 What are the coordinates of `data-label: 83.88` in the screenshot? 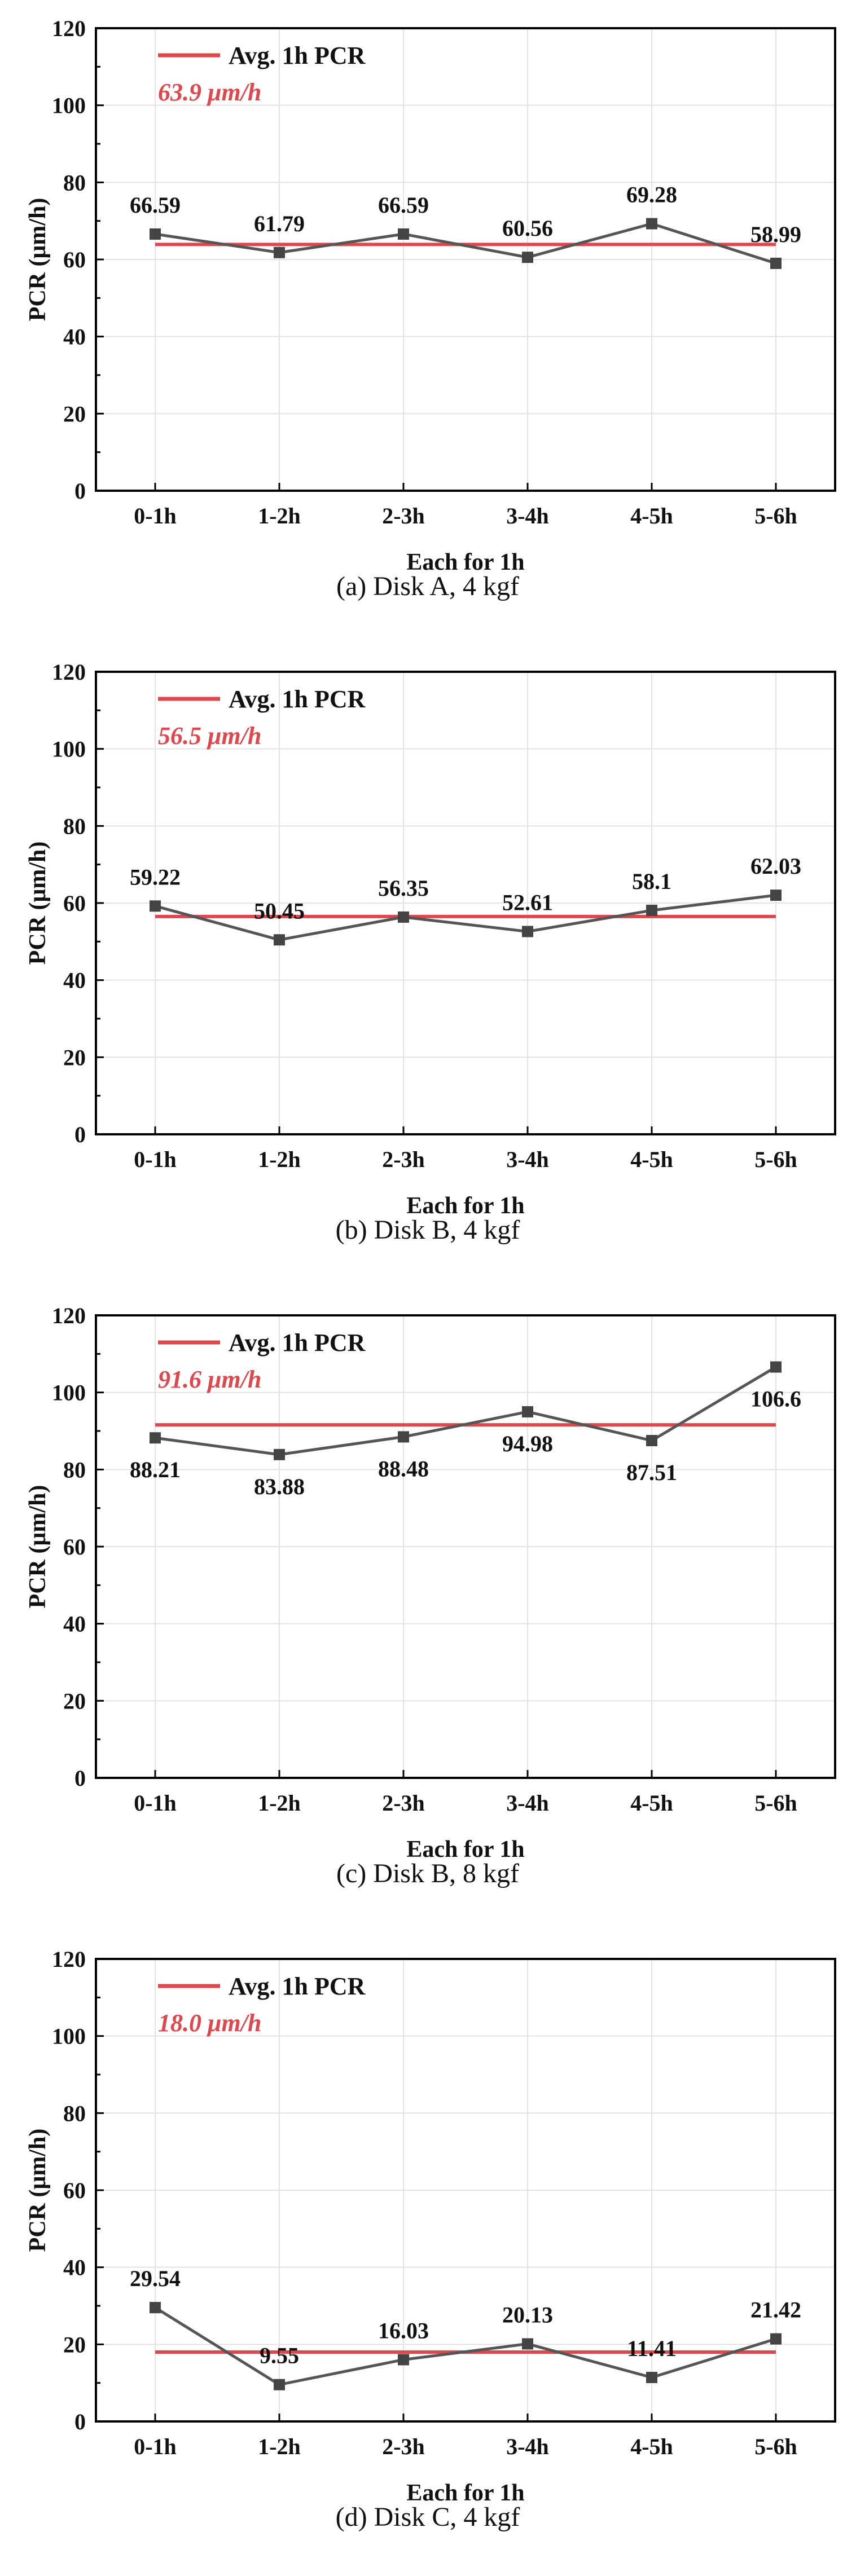 It's located at (279, 1487).